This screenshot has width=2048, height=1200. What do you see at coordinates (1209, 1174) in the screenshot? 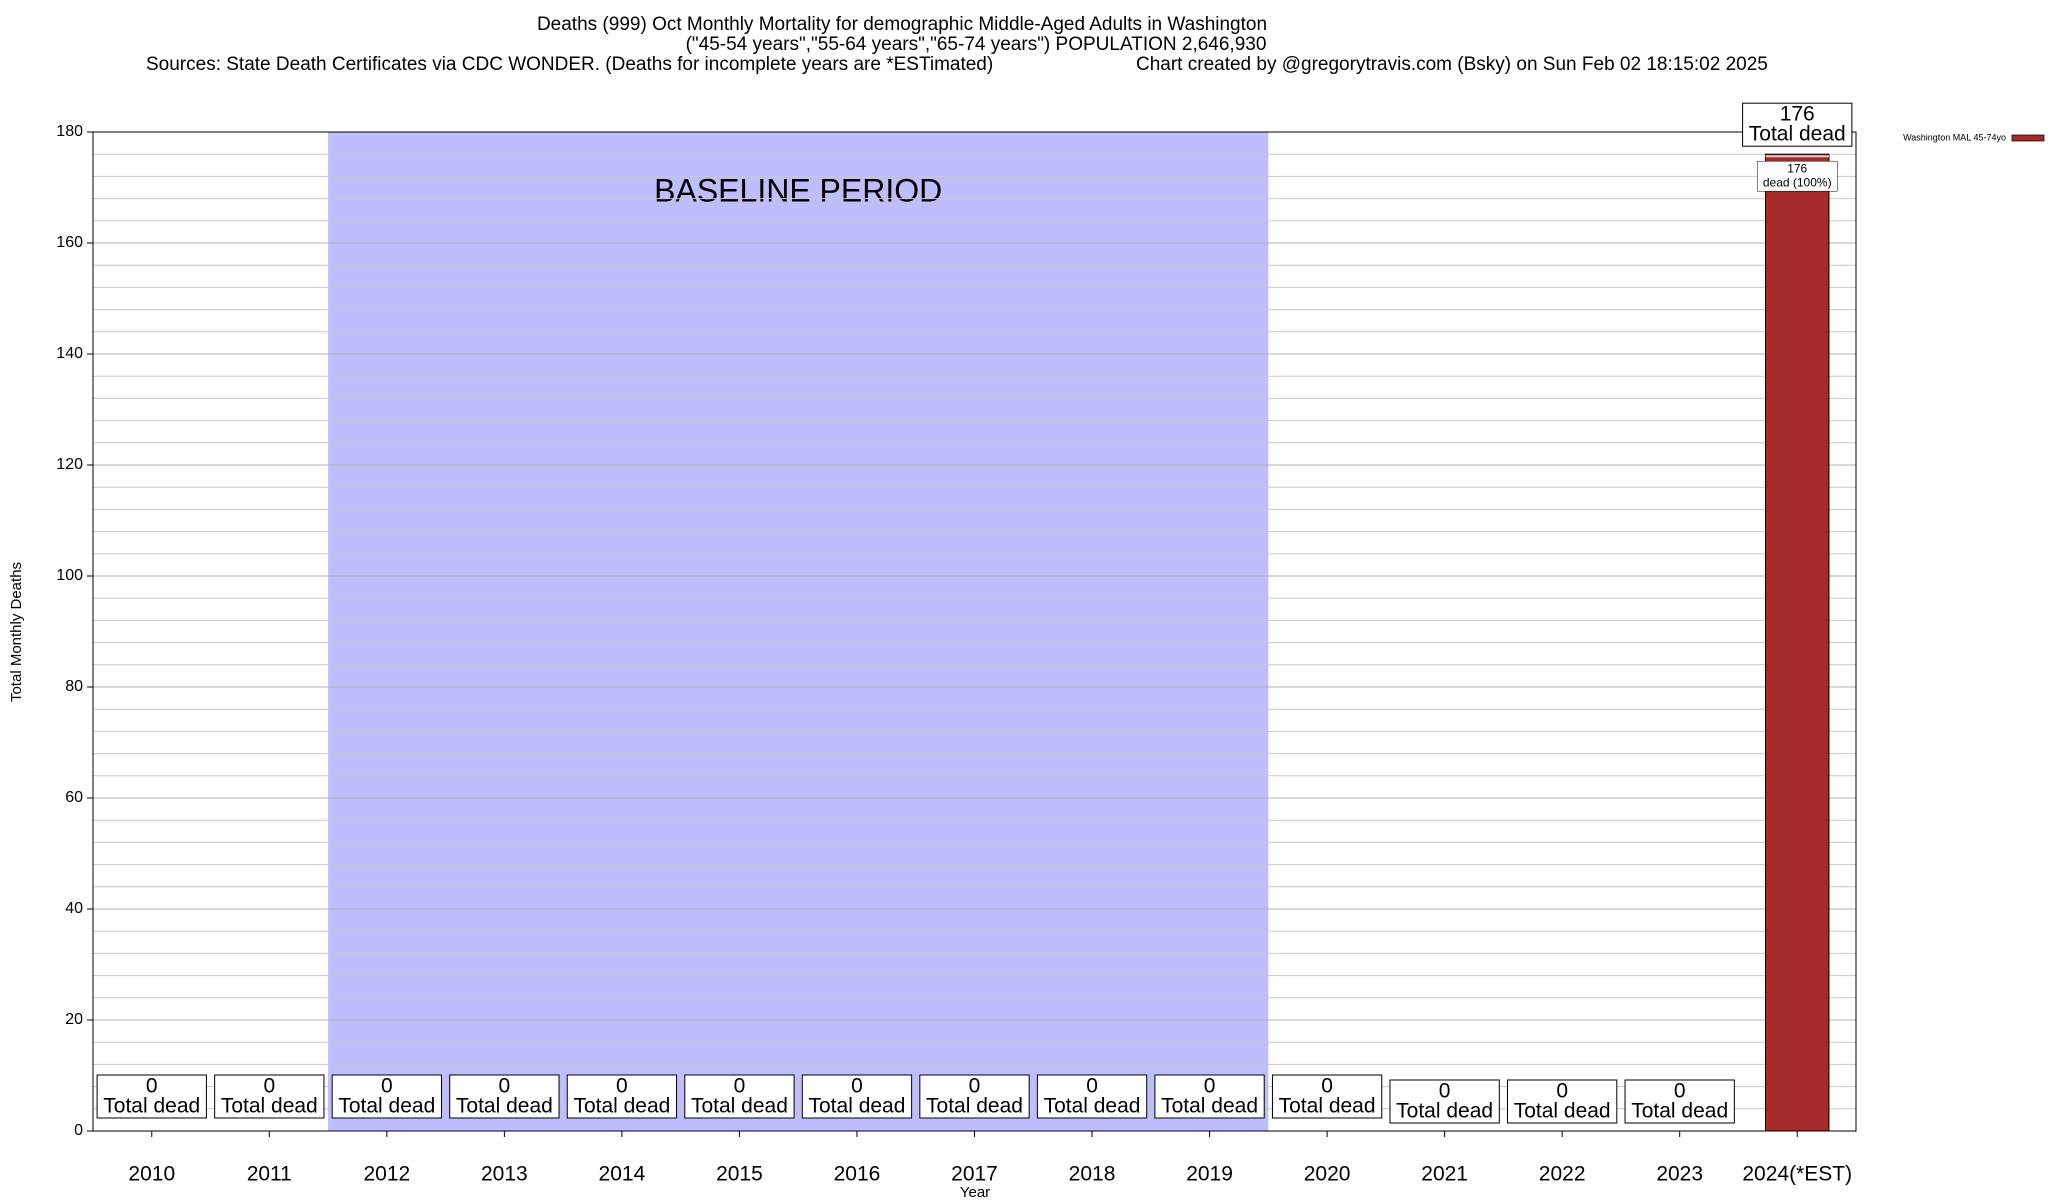
I see `x-tick-label: 2019` at bounding box center [1209, 1174].